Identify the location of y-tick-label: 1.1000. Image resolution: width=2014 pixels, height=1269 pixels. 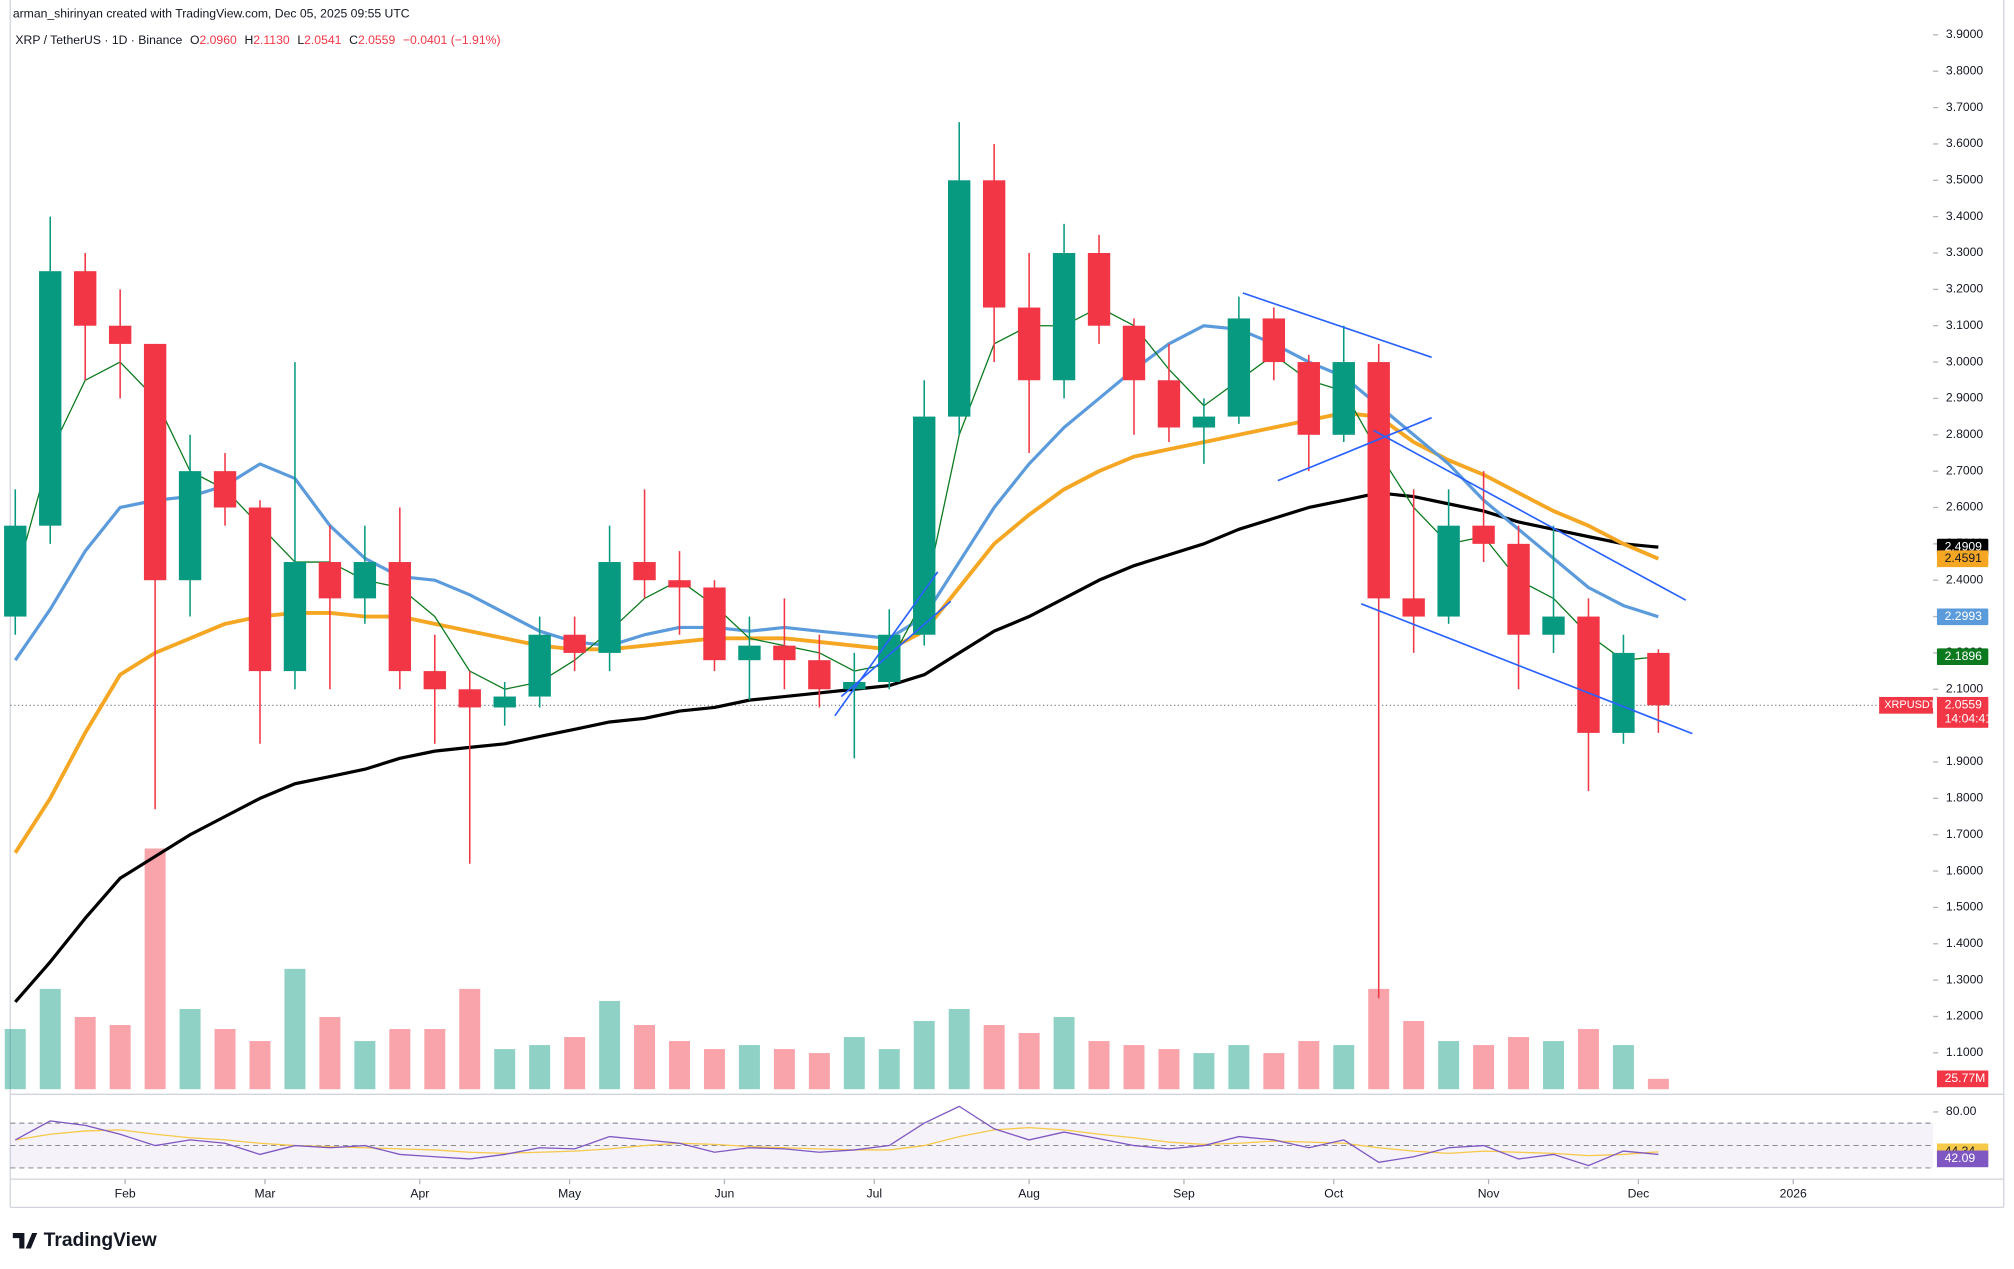
(1964, 1052).